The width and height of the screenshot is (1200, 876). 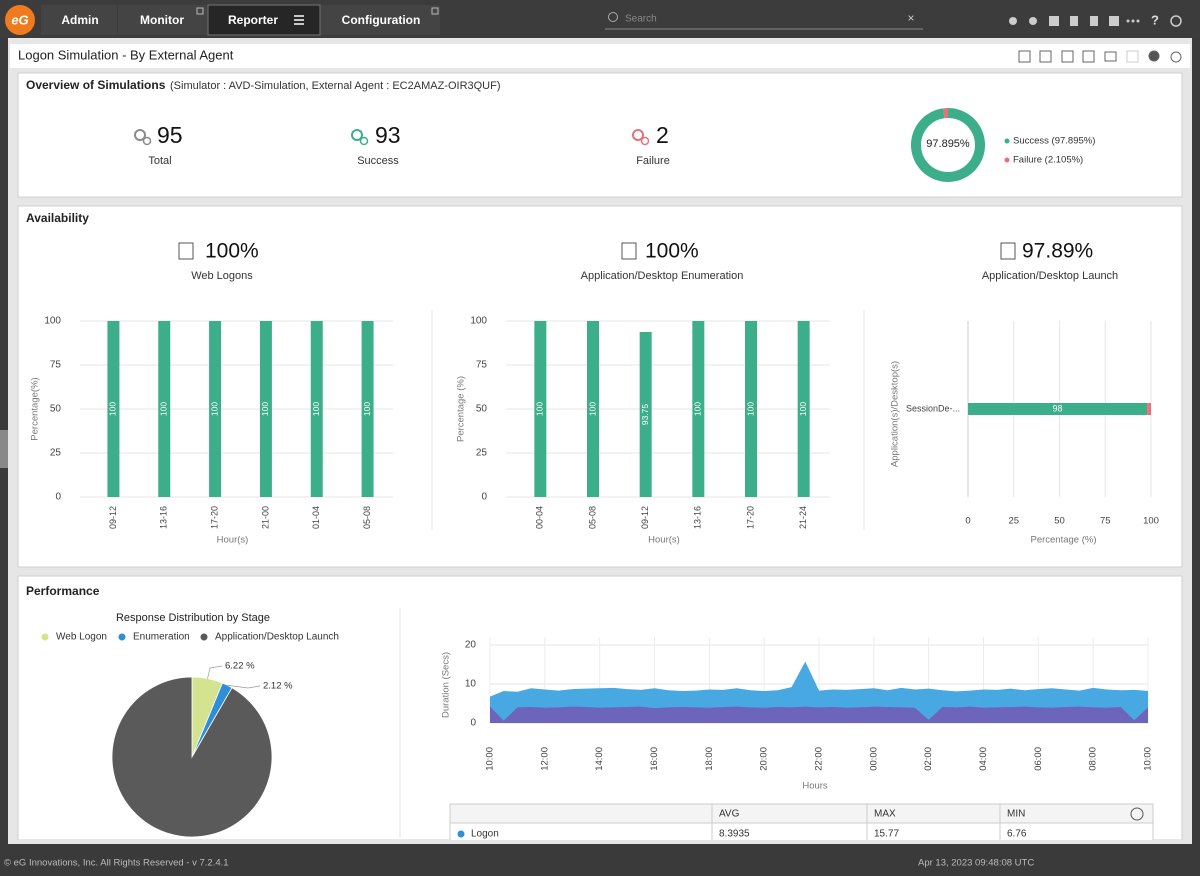 I want to click on logo, so click(x=20, y=20).